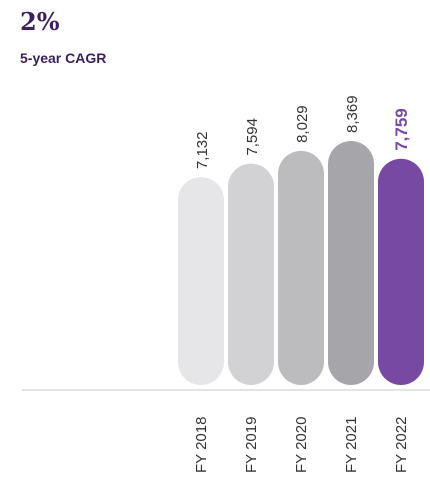 The image size is (430, 479). What do you see at coordinates (251, 445) in the screenshot?
I see `category-label: FY 2019` at bounding box center [251, 445].